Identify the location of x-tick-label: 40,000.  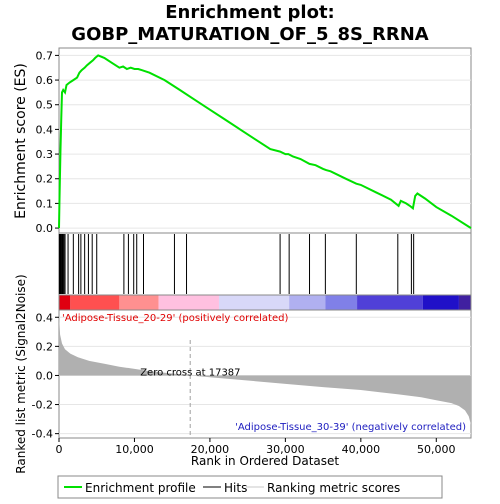
(361, 449).